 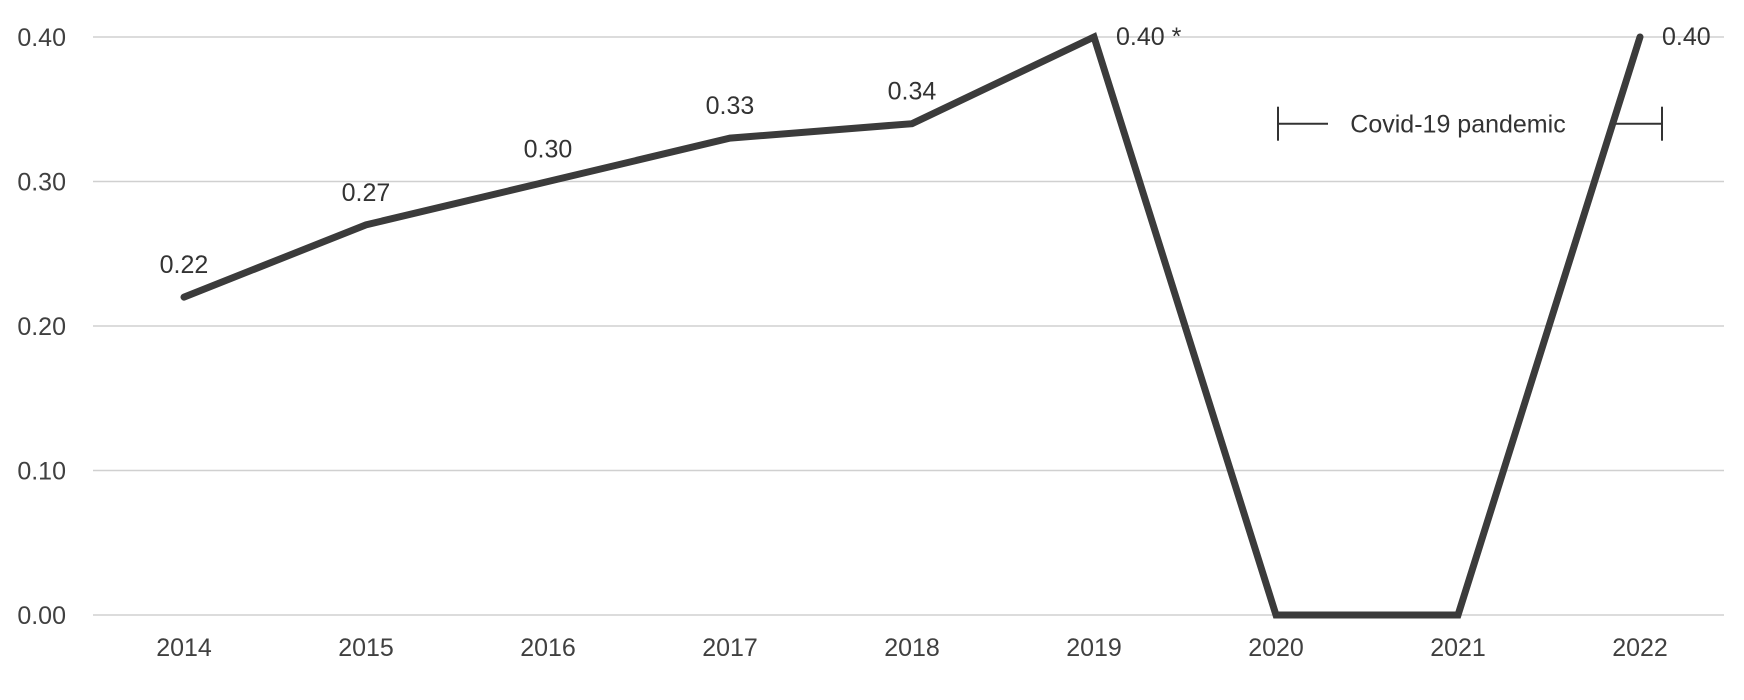 I want to click on data-label: 0.40, so click(x=1686, y=37).